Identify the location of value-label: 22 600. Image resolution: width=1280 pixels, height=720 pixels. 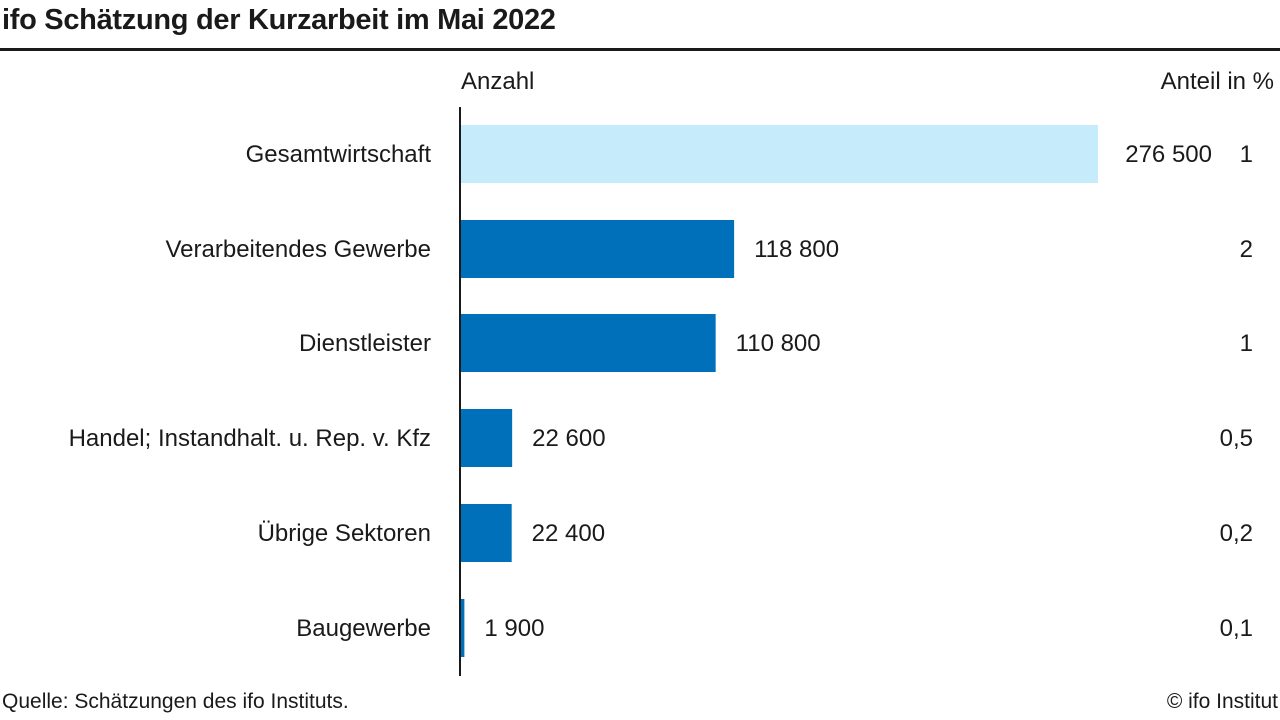
(568, 438).